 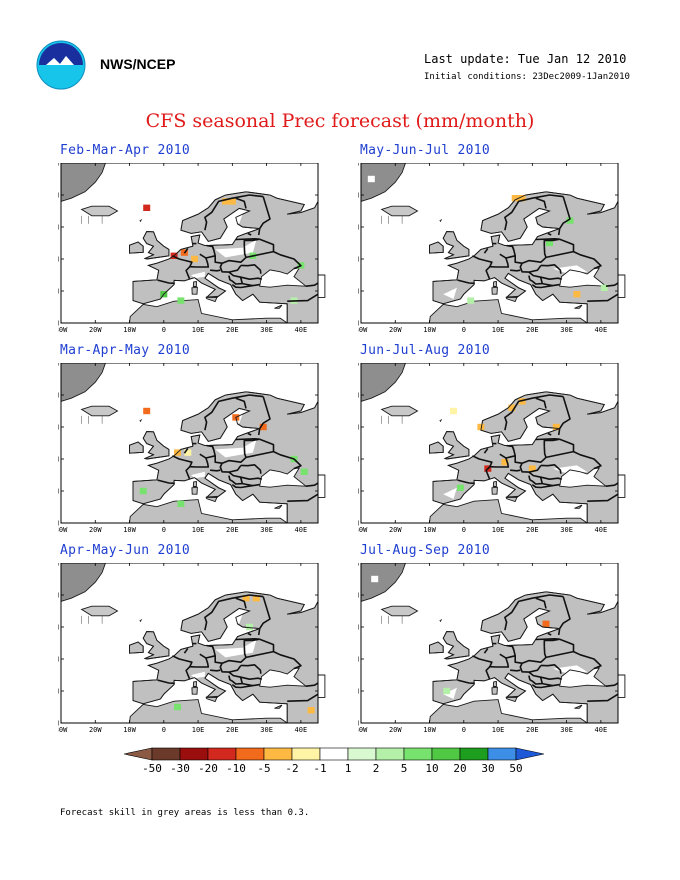 I want to click on panel-title: Feb-Mar-Apr 2010, so click(x=125, y=150).